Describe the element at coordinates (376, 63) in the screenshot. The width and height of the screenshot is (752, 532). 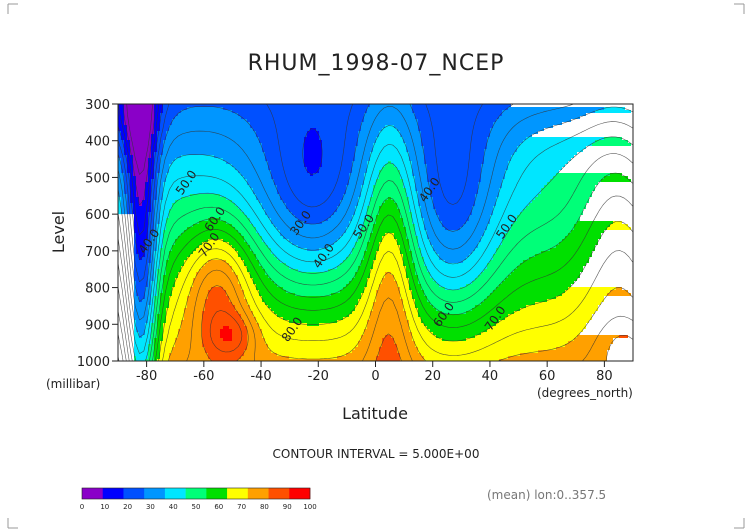
I see `chart-title: RHUM_1998-07_NCEP` at that location.